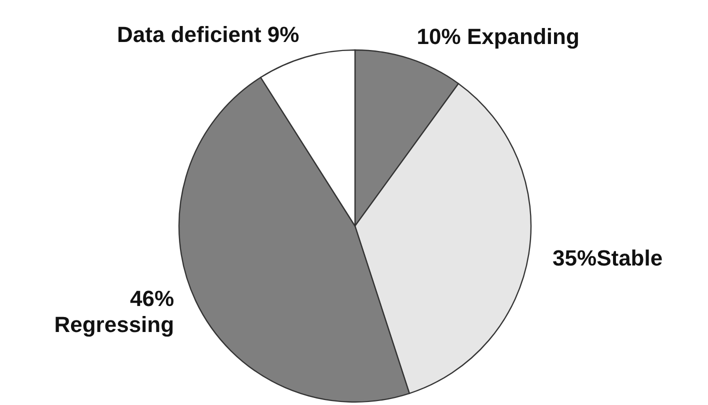  I want to click on slice-label: 46% Regressing, so click(114, 312).